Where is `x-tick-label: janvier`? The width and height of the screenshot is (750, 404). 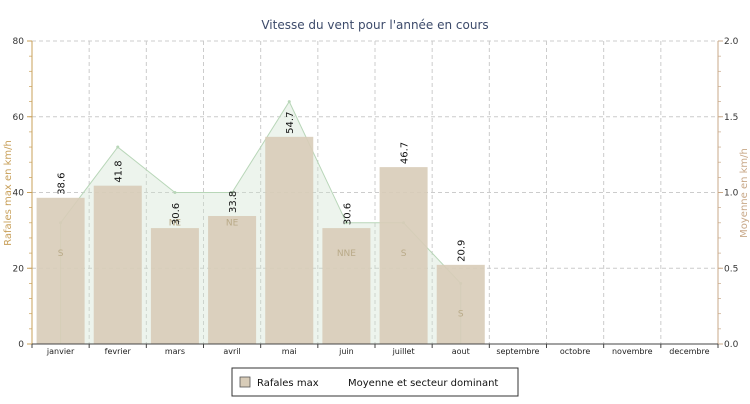 x-tick-label: janvier is located at coordinates (60, 351).